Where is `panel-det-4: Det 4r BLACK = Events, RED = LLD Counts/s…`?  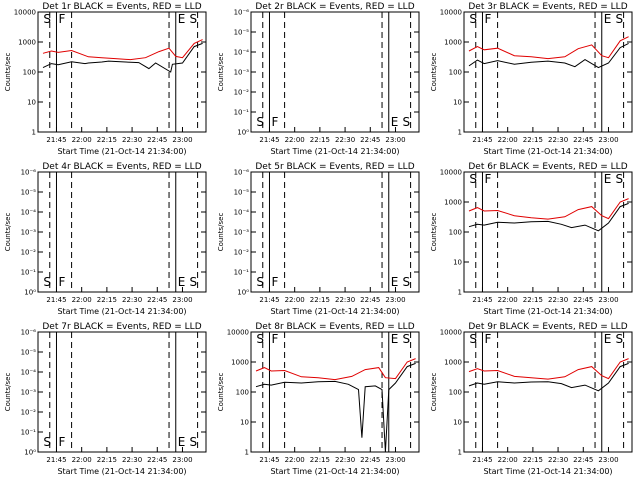
panel-det-4: Det 4r BLACK = Events, RED = LLD Counts/s… is located at coordinates (105, 239).